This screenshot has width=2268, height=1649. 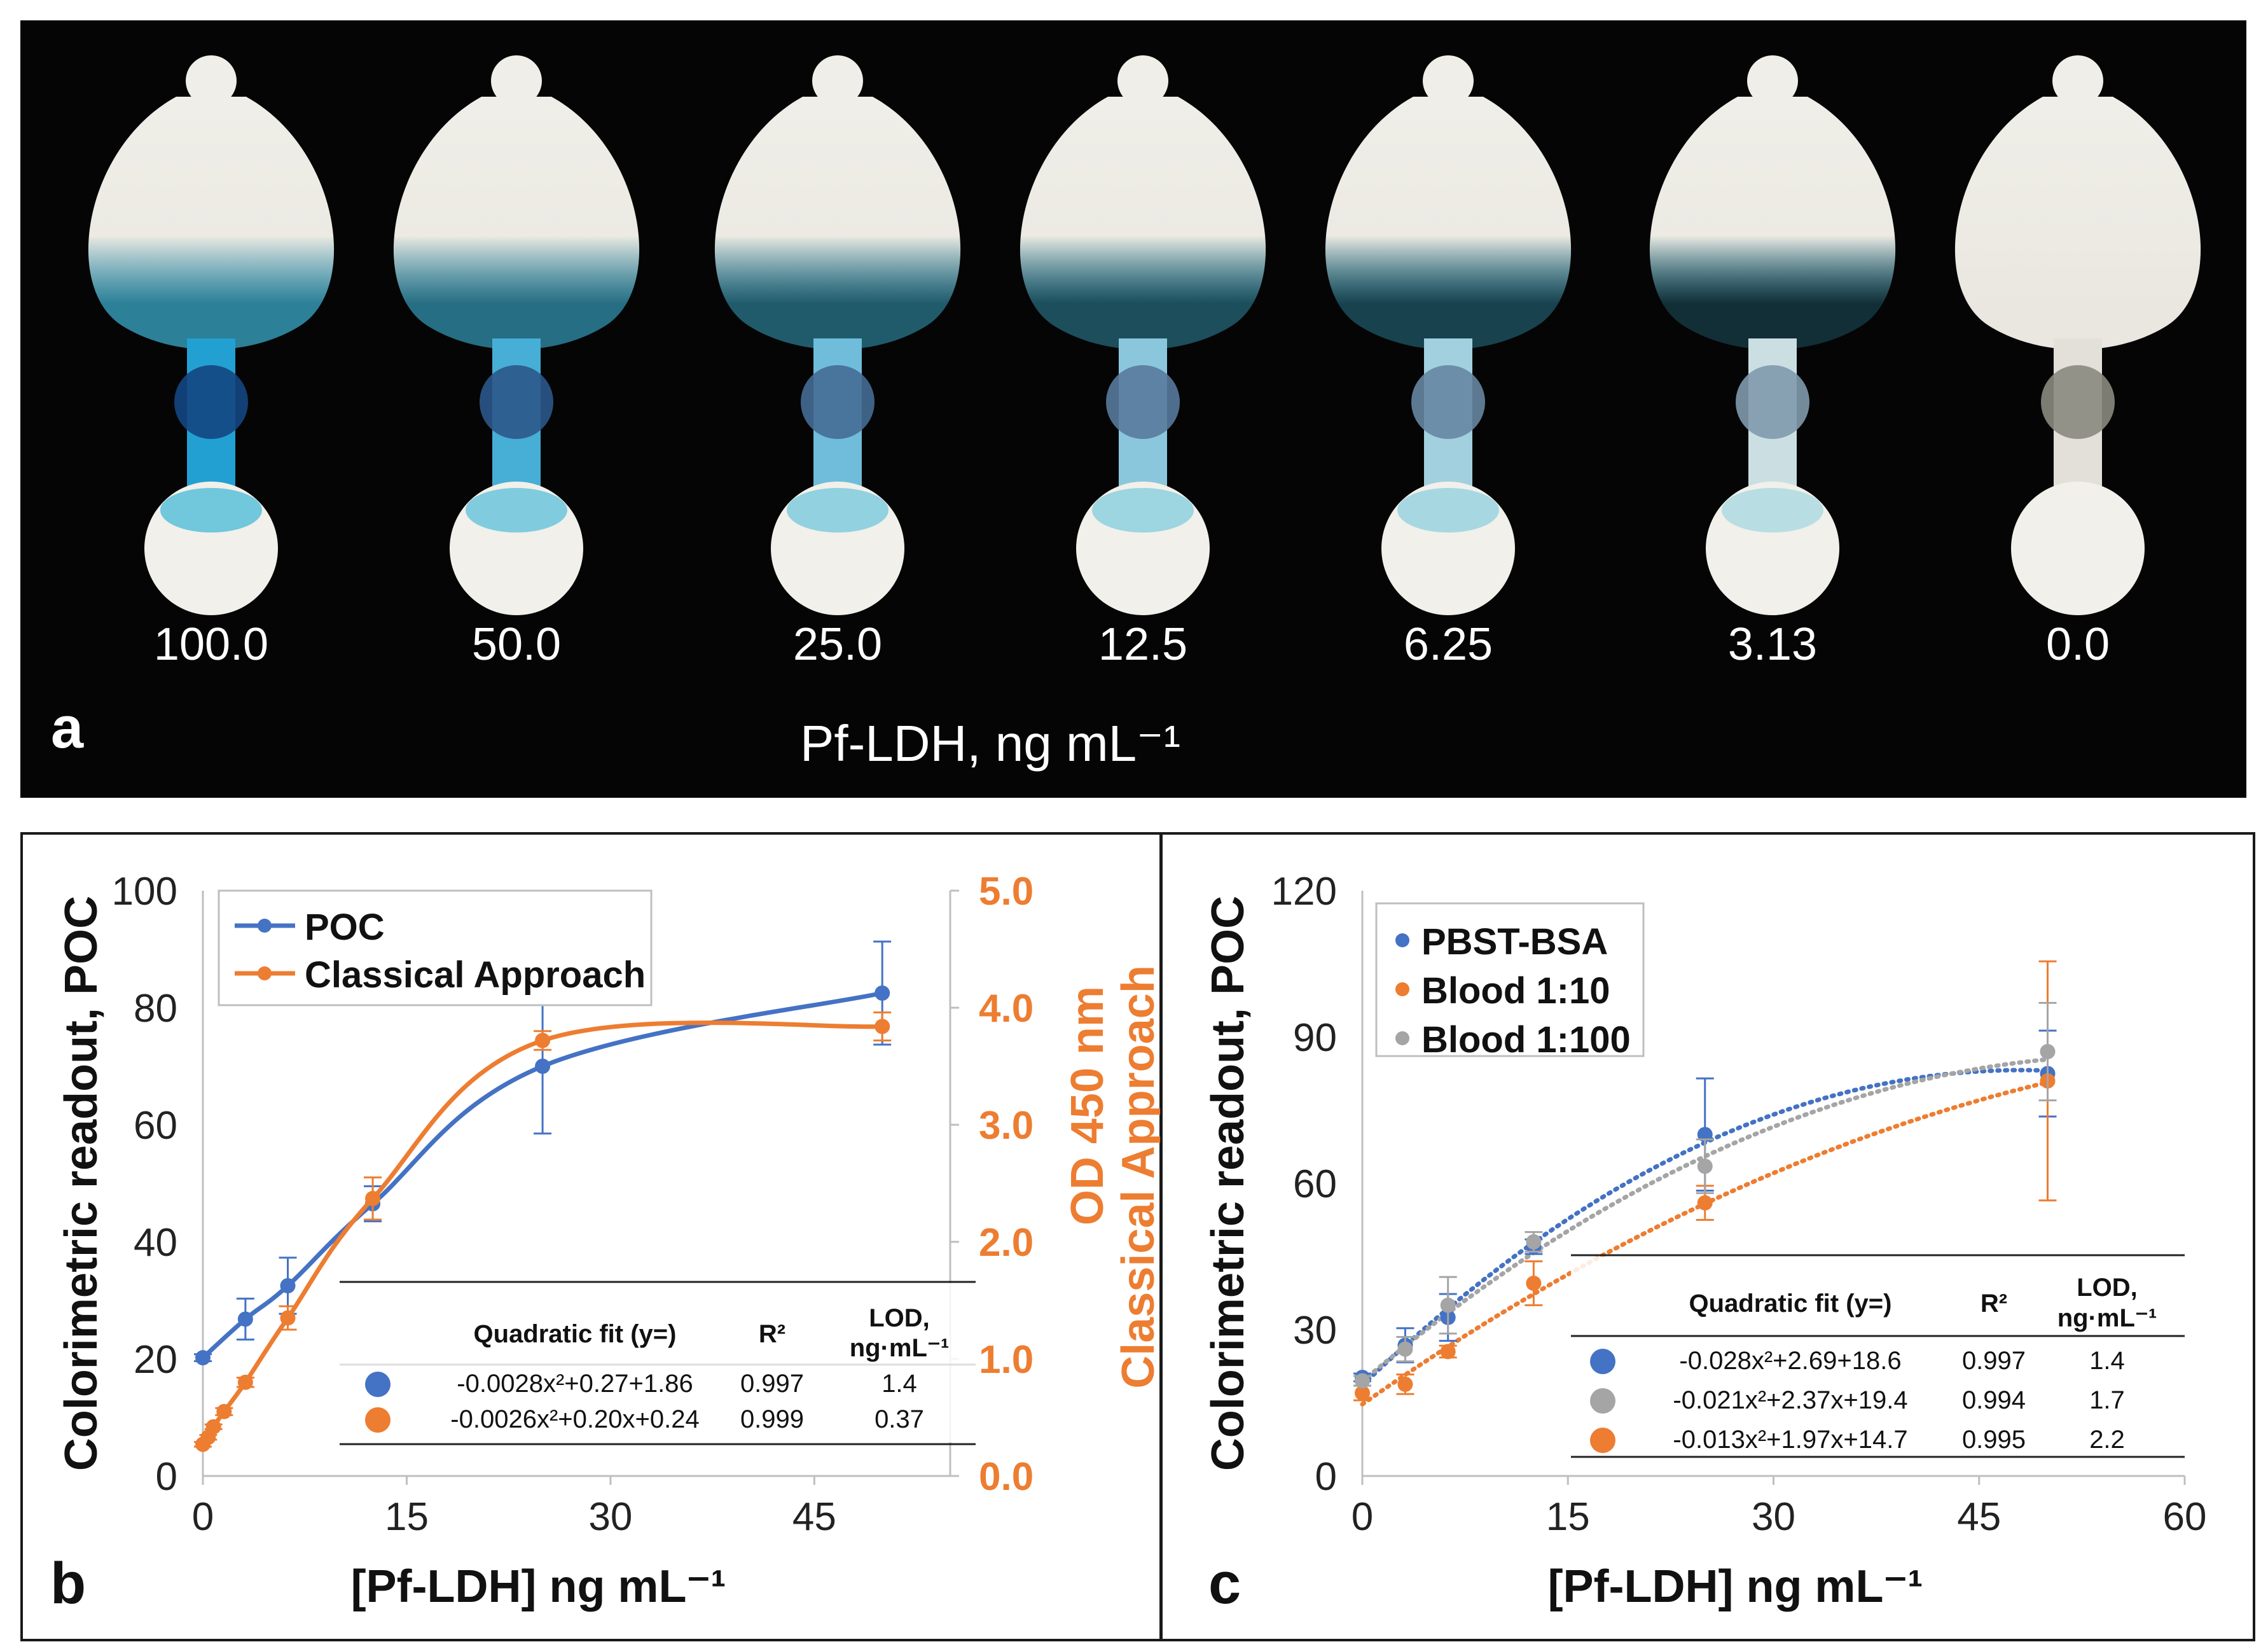 What do you see at coordinates (1790, 1440) in the screenshot?
I see `table-fit-equation: -0.013x²+1.97x+14.7` at bounding box center [1790, 1440].